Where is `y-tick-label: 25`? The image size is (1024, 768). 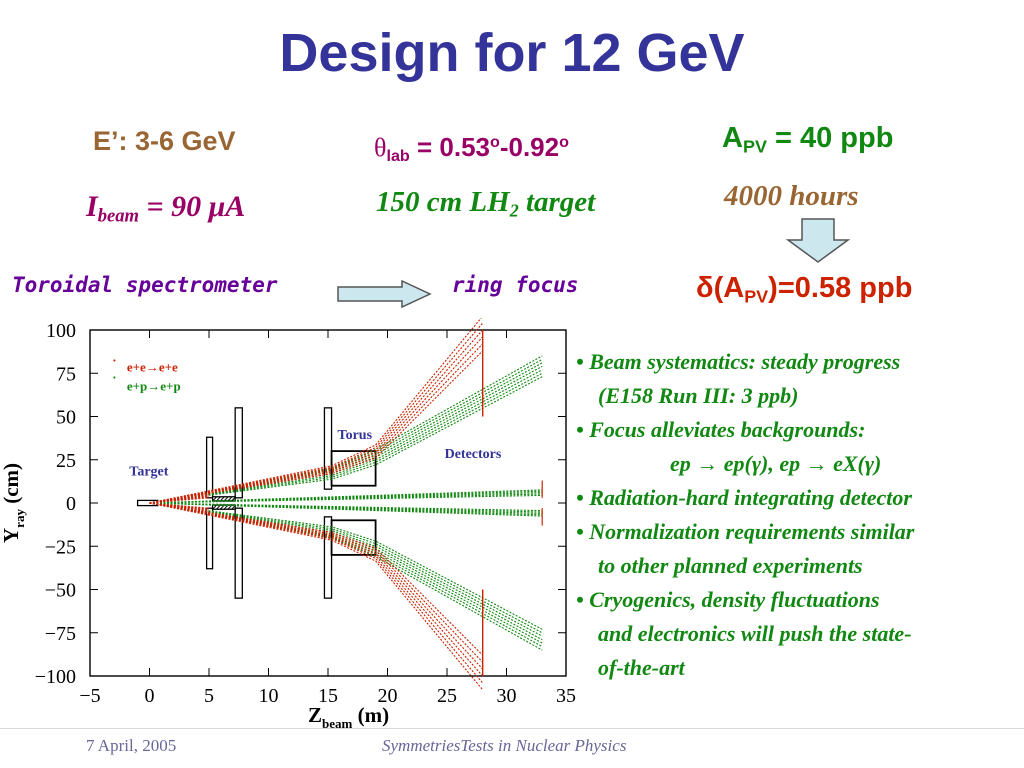 y-tick-label: 25 is located at coordinates (66, 461).